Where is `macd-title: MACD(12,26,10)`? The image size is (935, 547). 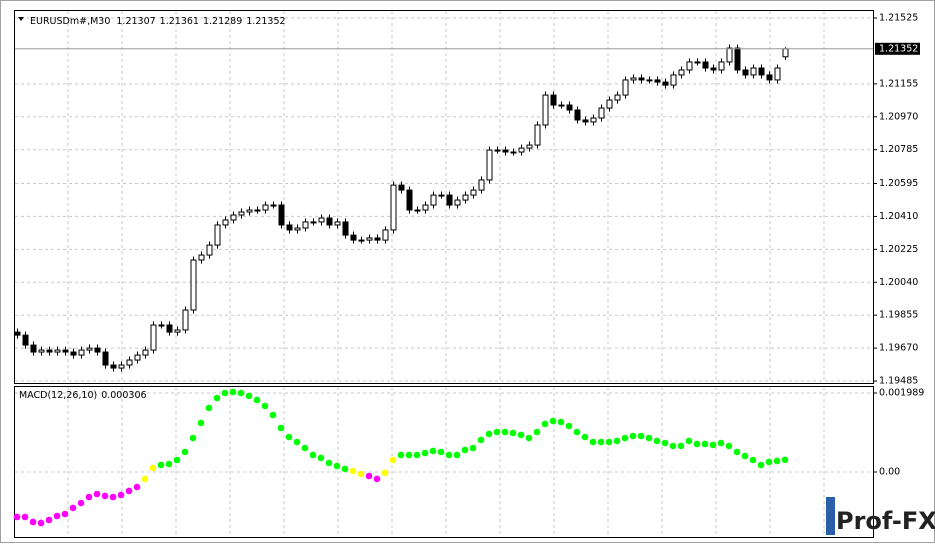
macd-title: MACD(12,26,10) is located at coordinates (58, 395).